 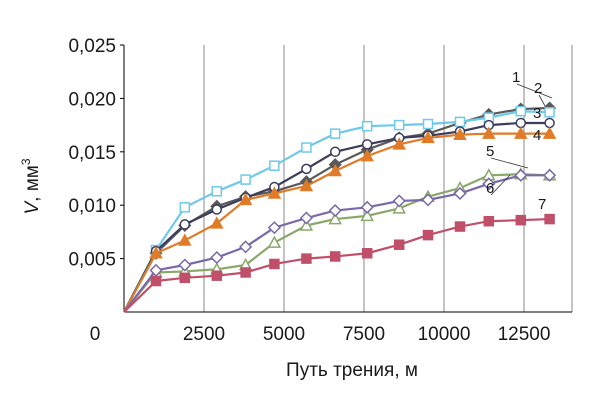 I want to click on y-axis-title-superscript: 3, so click(x=26, y=161).